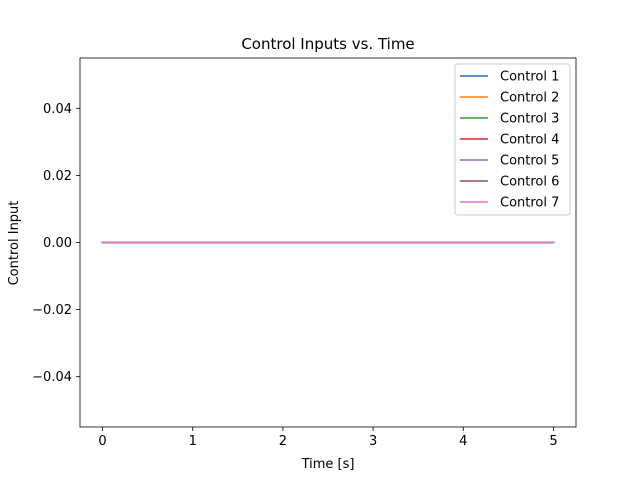 This screenshot has width=640, height=480. What do you see at coordinates (193, 441) in the screenshot?
I see `x-tick-label: 1` at bounding box center [193, 441].